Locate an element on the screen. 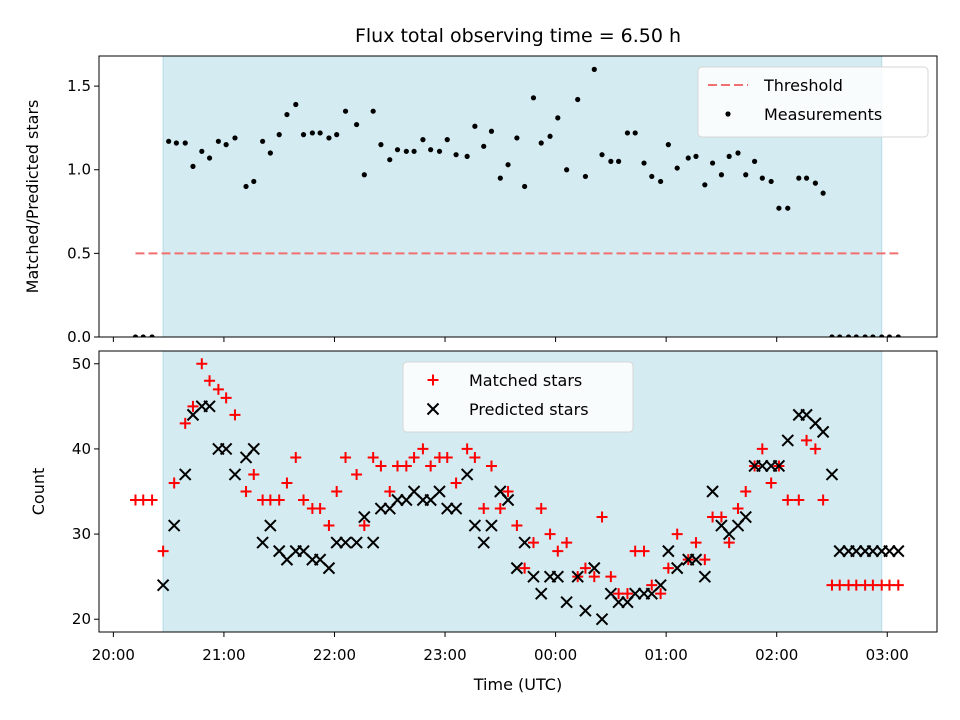 This screenshot has width=960, height=720. counts-y-axis-label: Count is located at coordinates (38, 492).